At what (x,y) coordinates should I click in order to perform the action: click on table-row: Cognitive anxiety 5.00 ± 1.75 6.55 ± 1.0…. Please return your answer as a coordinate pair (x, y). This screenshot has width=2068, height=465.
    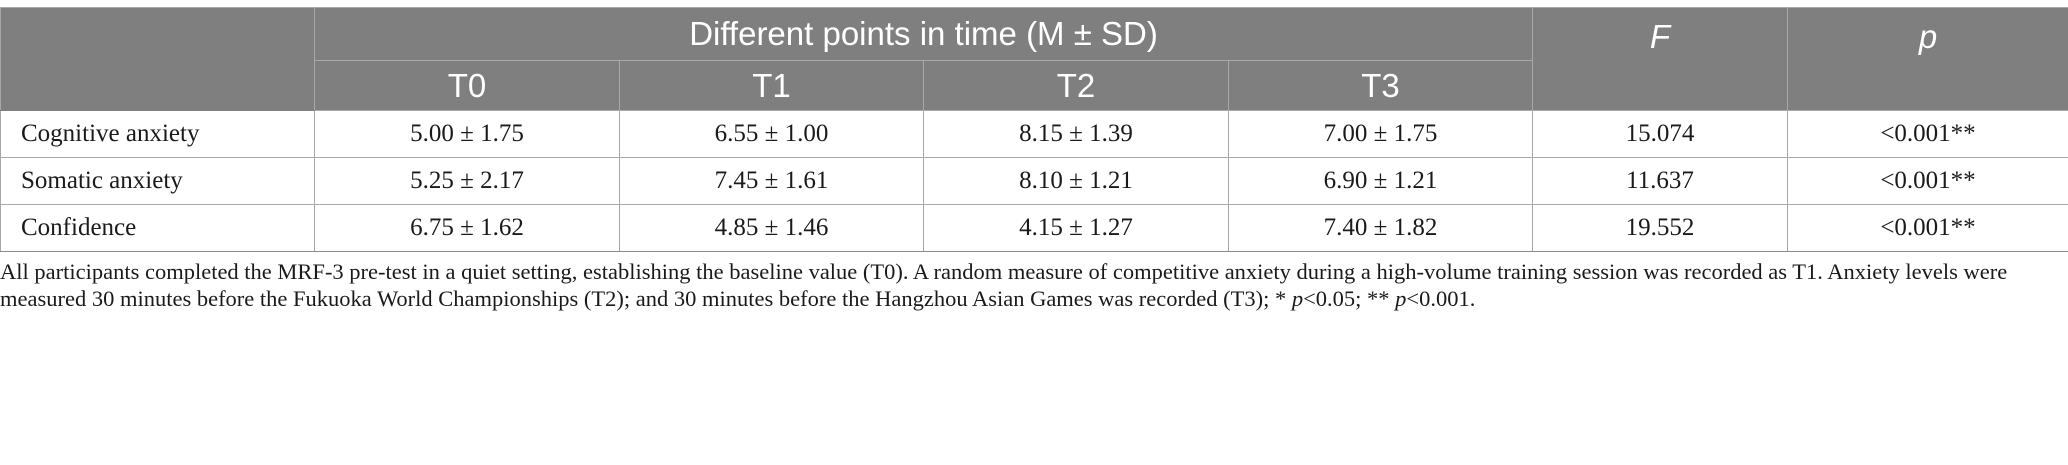
    Looking at the image, I should click on (1034, 134).